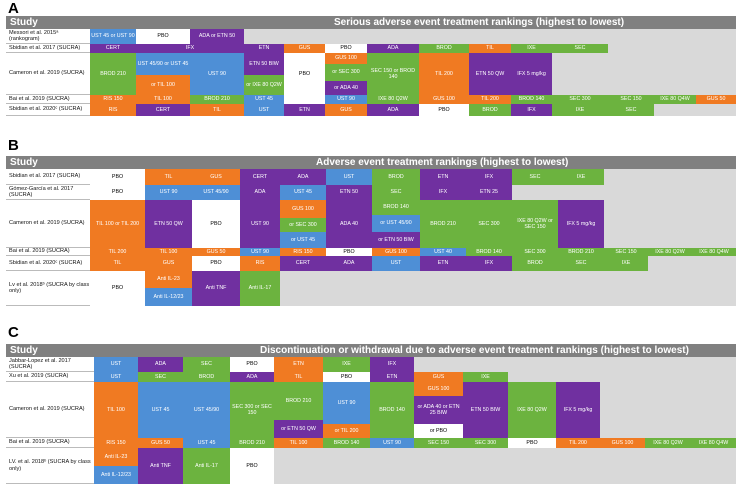  Describe the element at coordinates (117, 252) in the screenshot. I see `cell: TIL 200` at that location.